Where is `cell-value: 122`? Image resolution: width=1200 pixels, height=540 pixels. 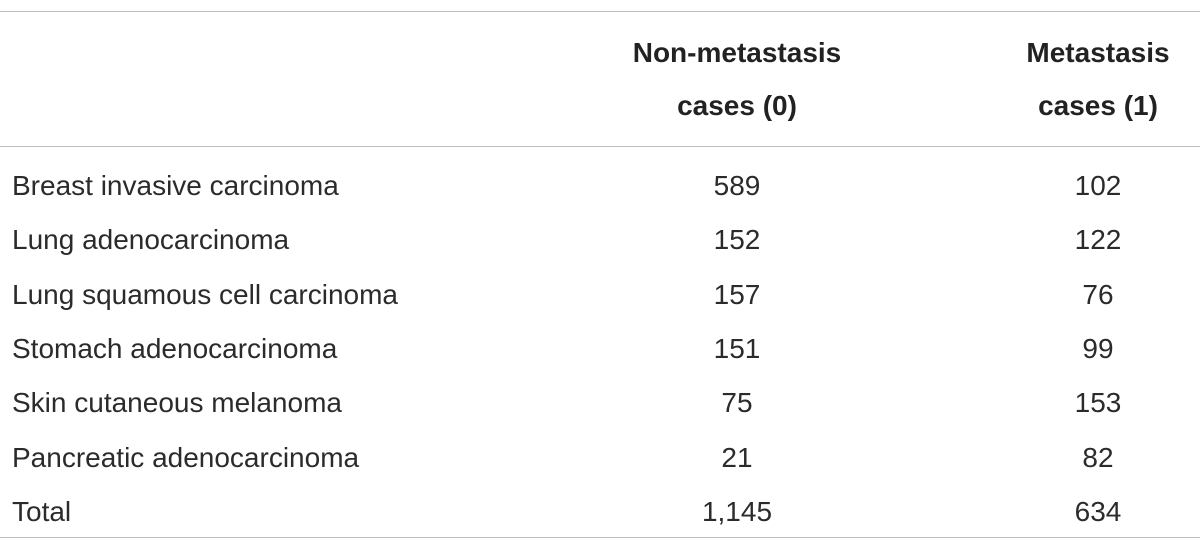 cell-value: 122 is located at coordinates (1098, 240).